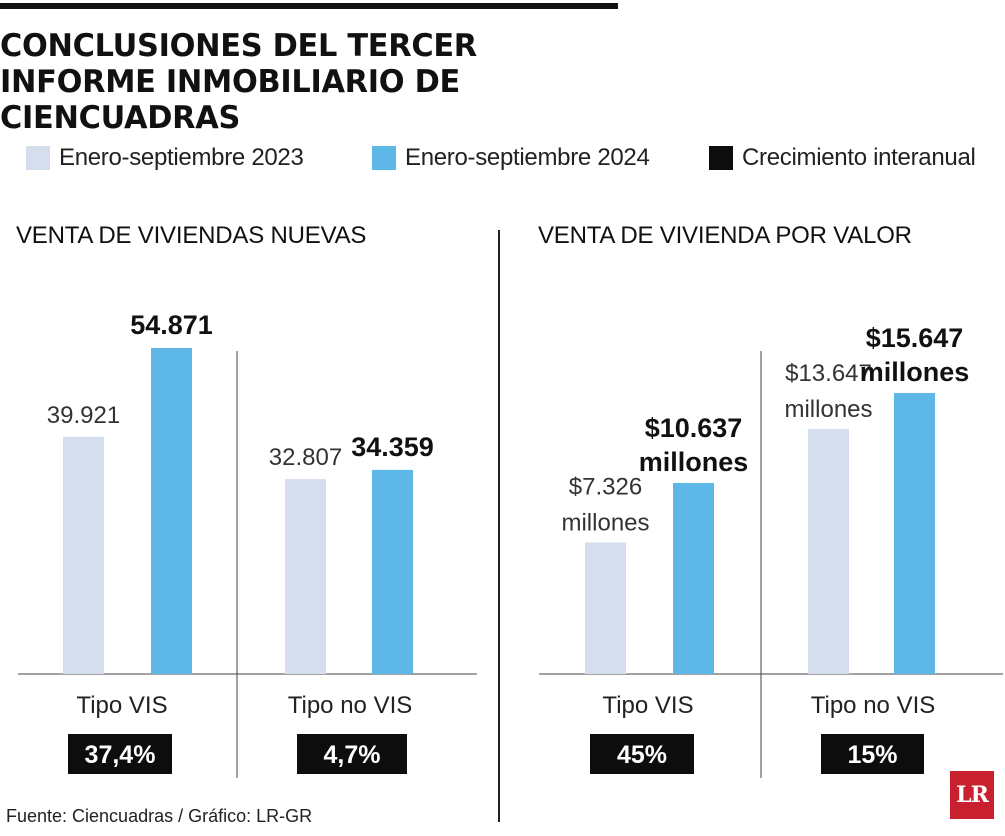  I want to click on value-bar-tipo-no-vis-2023, so click(828, 551).